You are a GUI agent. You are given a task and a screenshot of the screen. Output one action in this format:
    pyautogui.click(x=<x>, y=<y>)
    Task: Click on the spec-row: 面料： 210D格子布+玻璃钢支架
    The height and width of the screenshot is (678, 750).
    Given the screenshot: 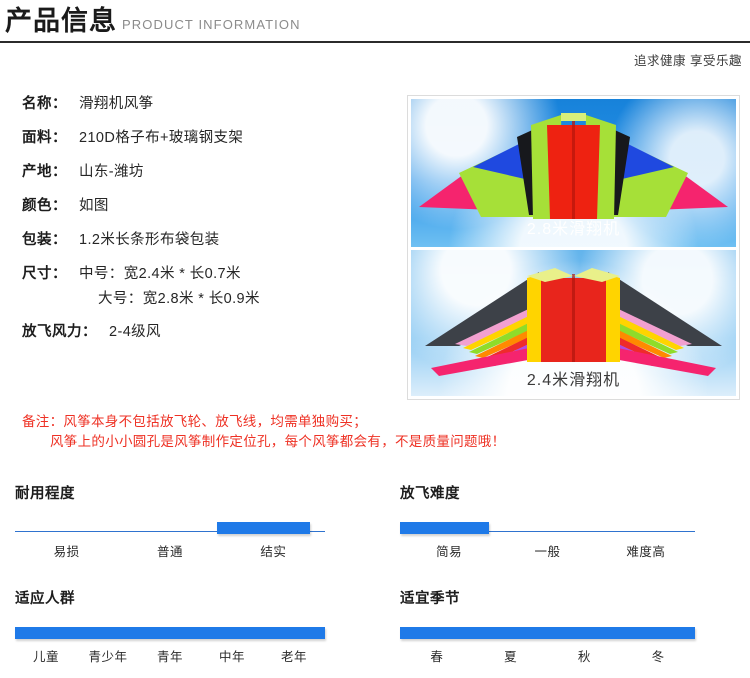 What is the action you would take?
    pyautogui.click(x=209, y=136)
    